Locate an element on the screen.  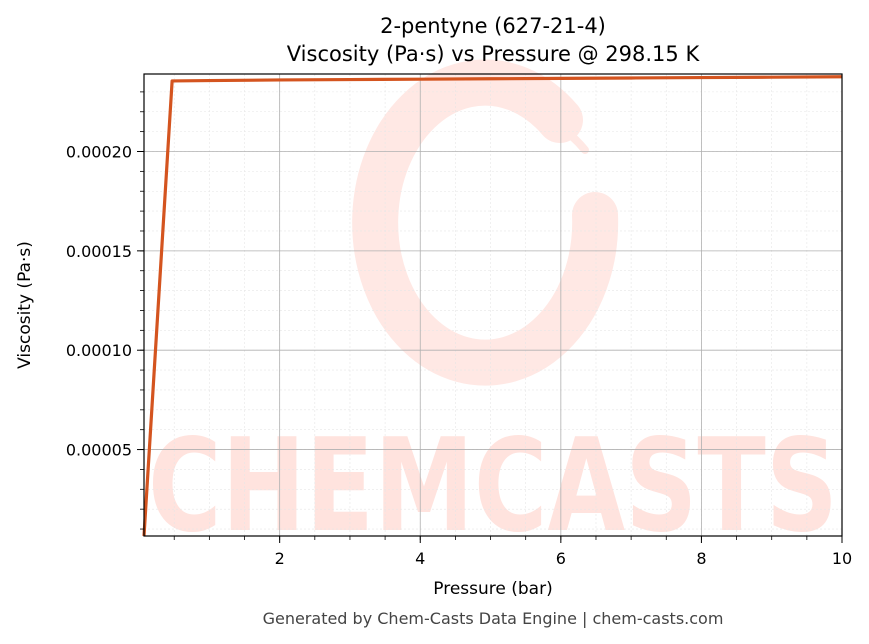
chart-title: 2-pentyne (627-21-4) is located at coordinates (493, 26).